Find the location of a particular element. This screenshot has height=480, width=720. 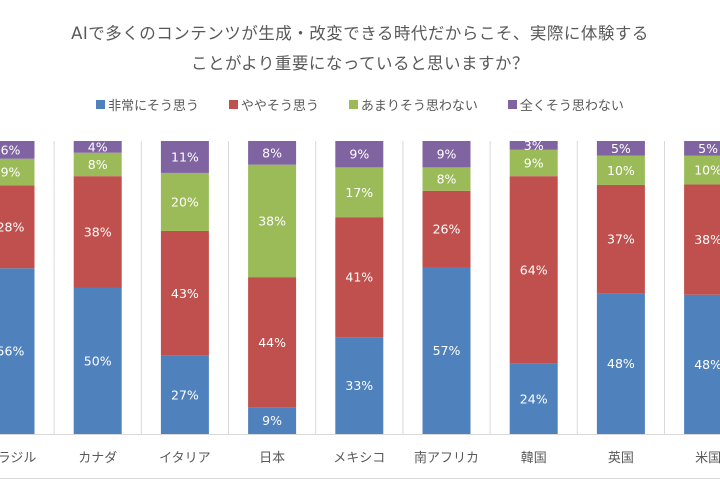

category-label: カナダ is located at coordinates (97, 458).